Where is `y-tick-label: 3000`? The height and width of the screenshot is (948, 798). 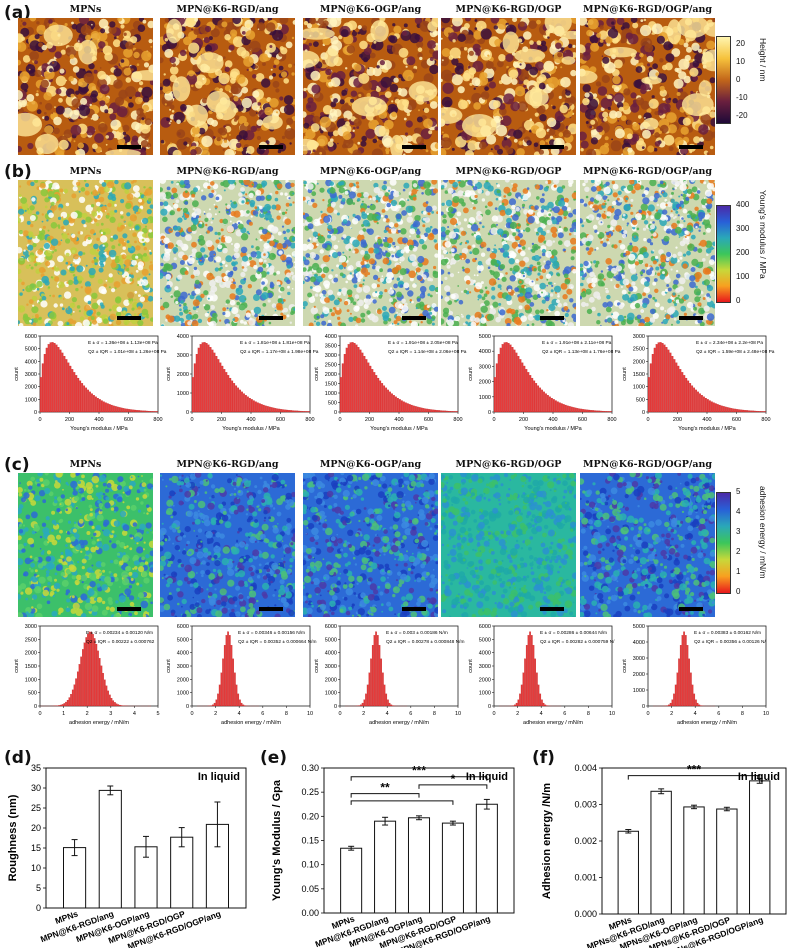
y-tick-label: 3000 is located at coordinates (31, 375).